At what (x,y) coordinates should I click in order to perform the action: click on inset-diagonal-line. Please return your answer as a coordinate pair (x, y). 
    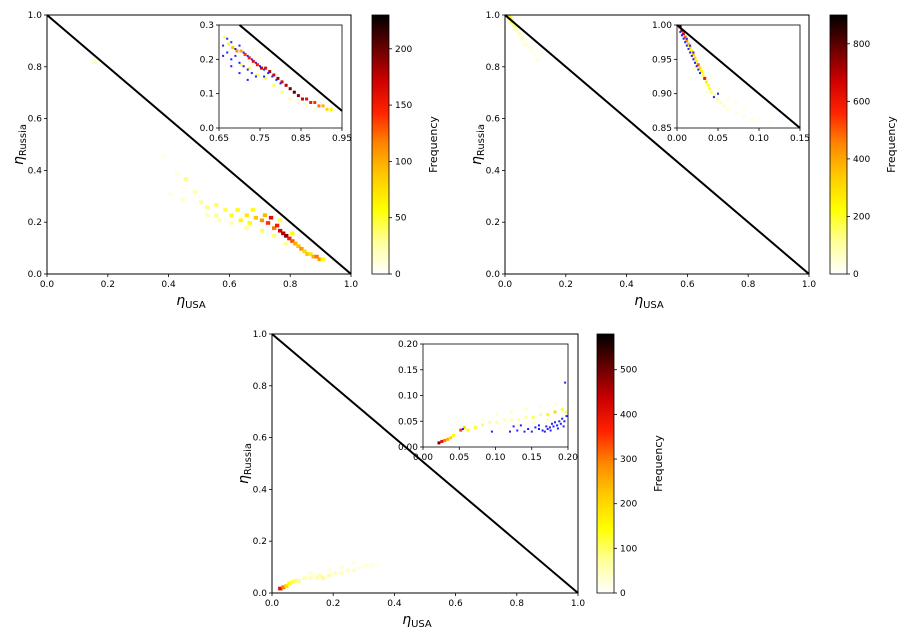
    Looking at the image, I should click on (738, 76).